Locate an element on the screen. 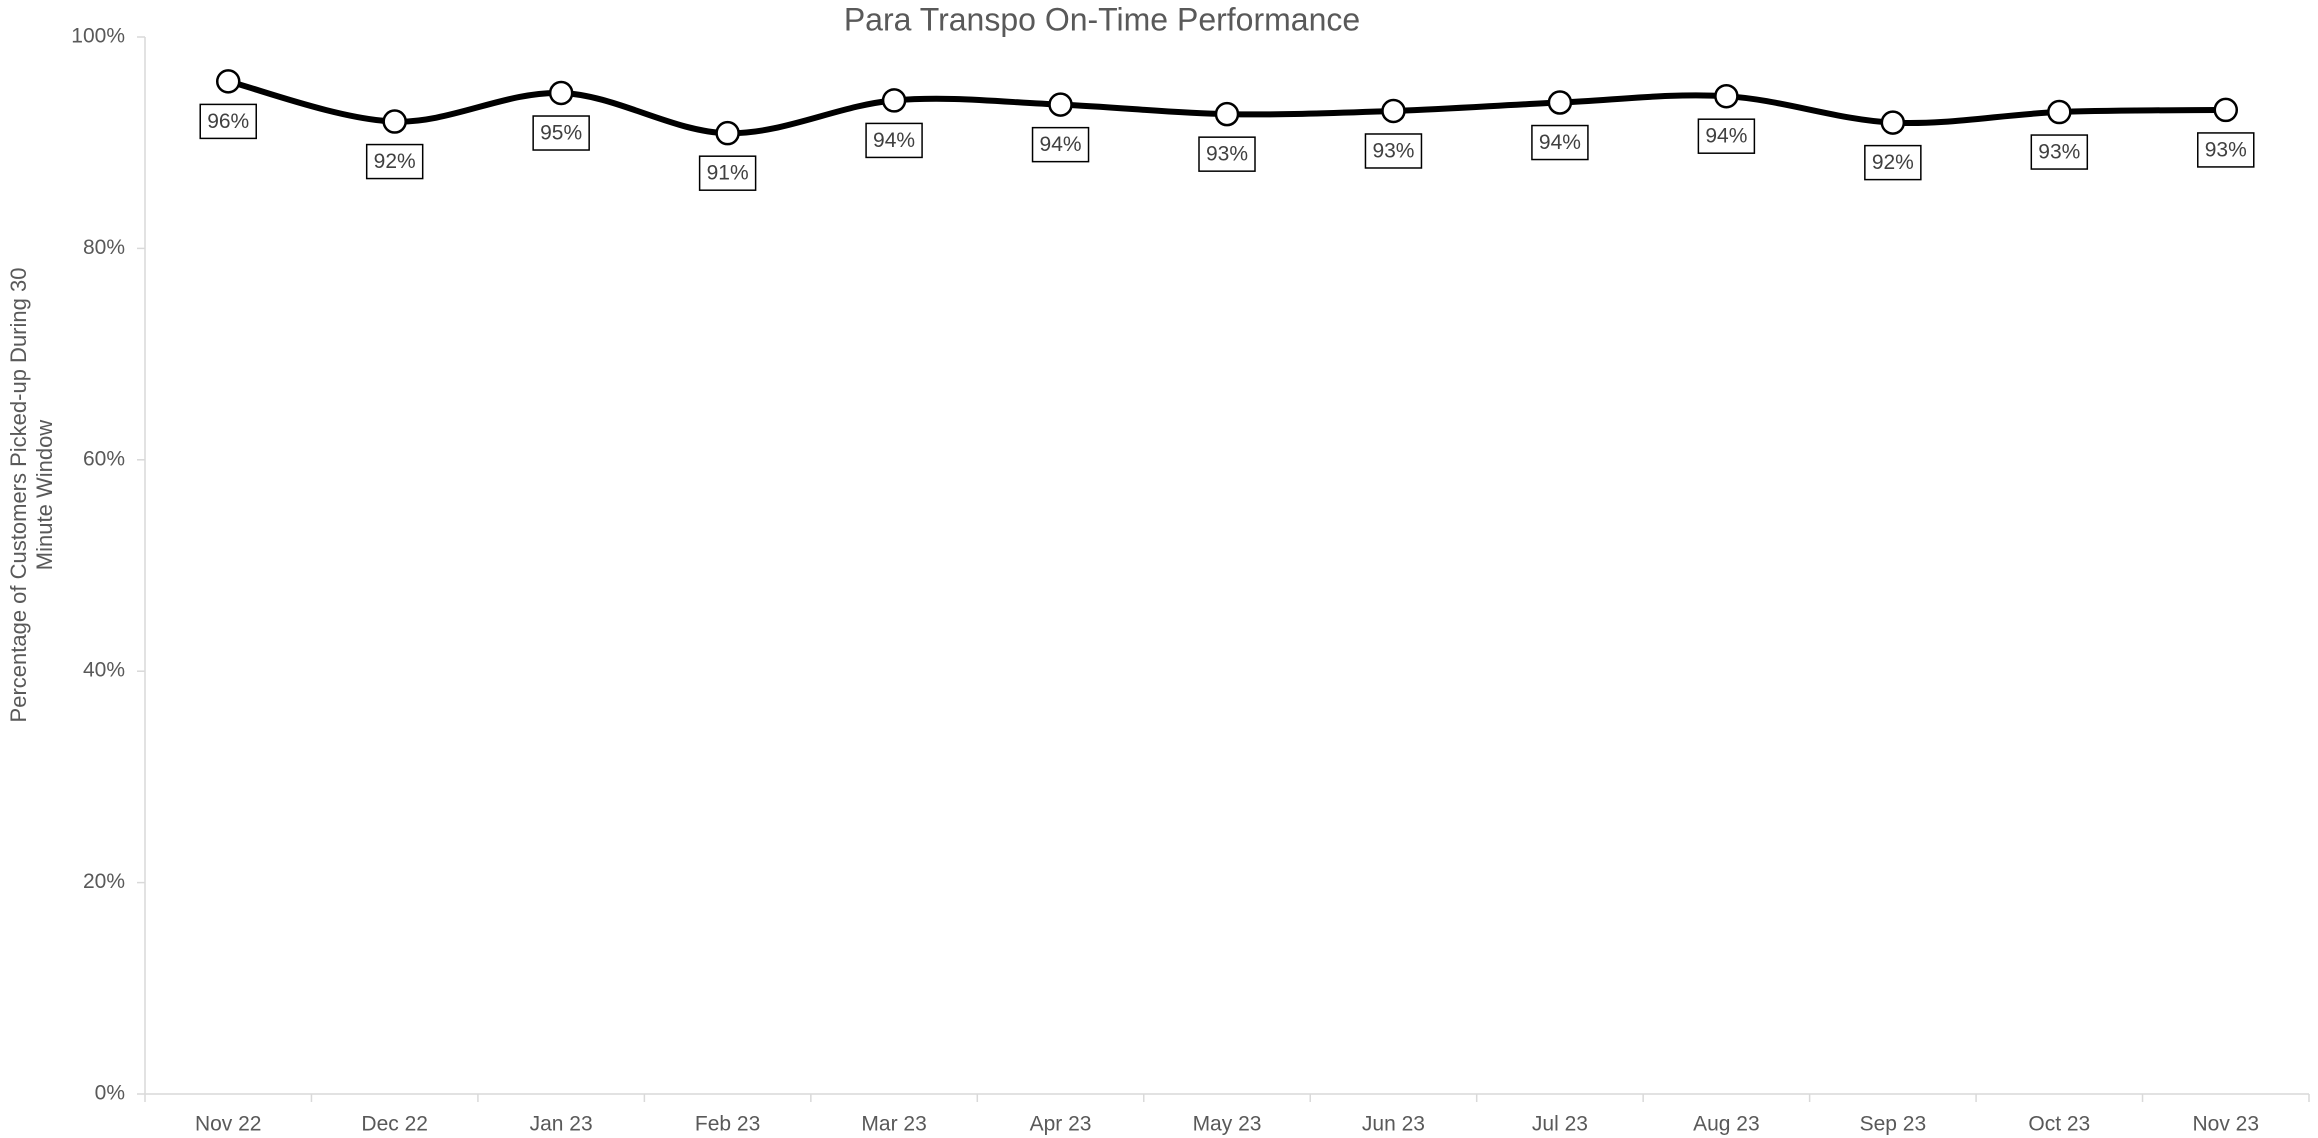 Image resolution: width=2318 pixels, height=1138 pixels. x-tick-label: Apr 23 is located at coordinates (1061, 1124).